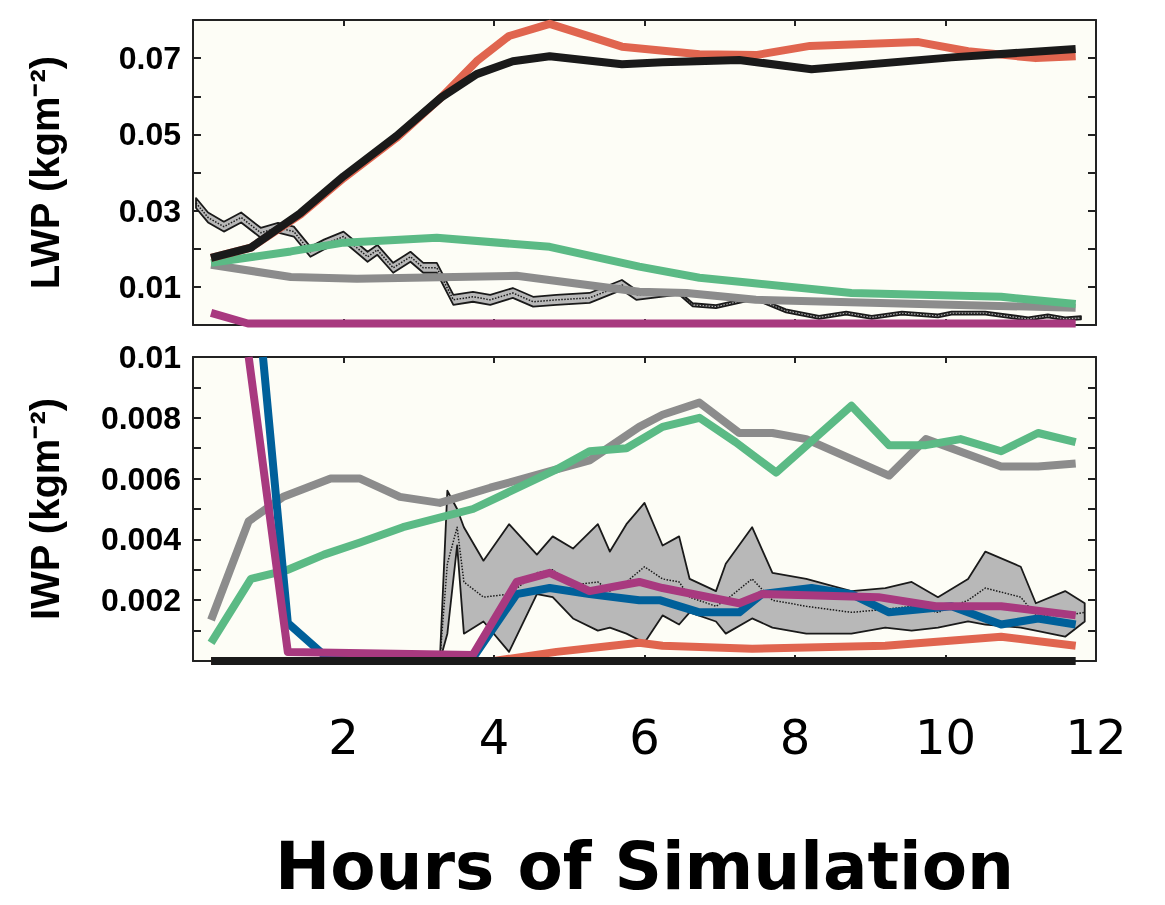 This screenshot has height=905, width=1165. What do you see at coordinates (140, 478) in the screenshot?
I see `y-tick-label: 0.006` at bounding box center [140, 478].